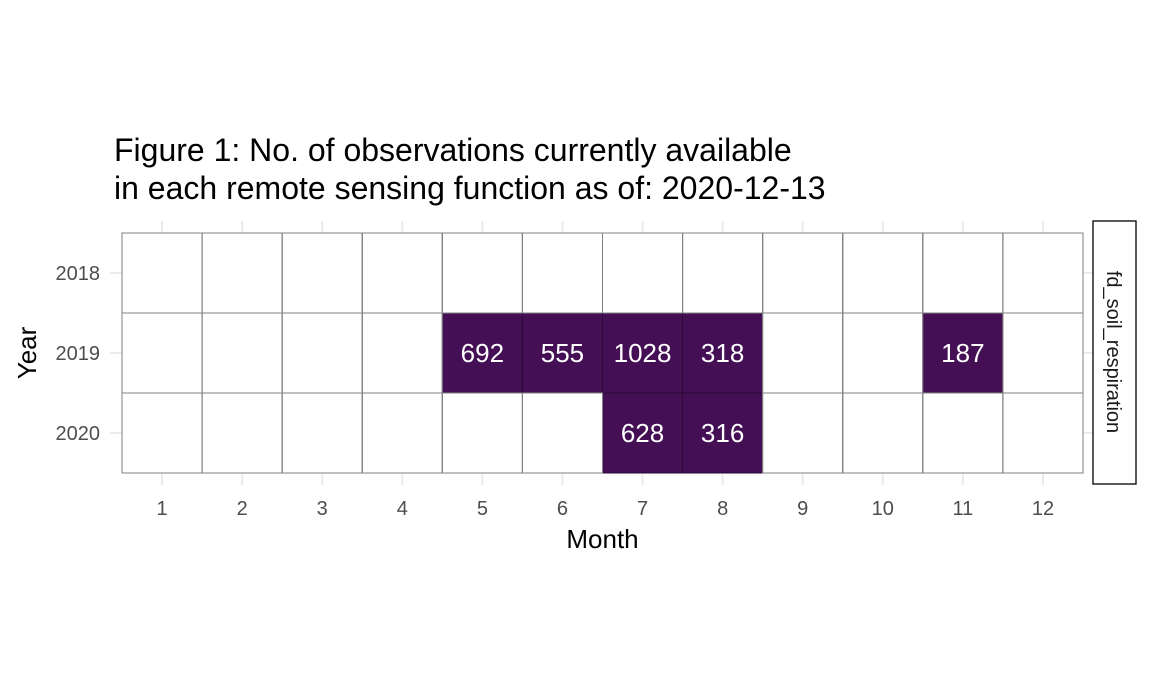  What do you see at coordinates (643, 353) in the screenshot?
I see `data-label: 1028` at bounding box center [643, 353].